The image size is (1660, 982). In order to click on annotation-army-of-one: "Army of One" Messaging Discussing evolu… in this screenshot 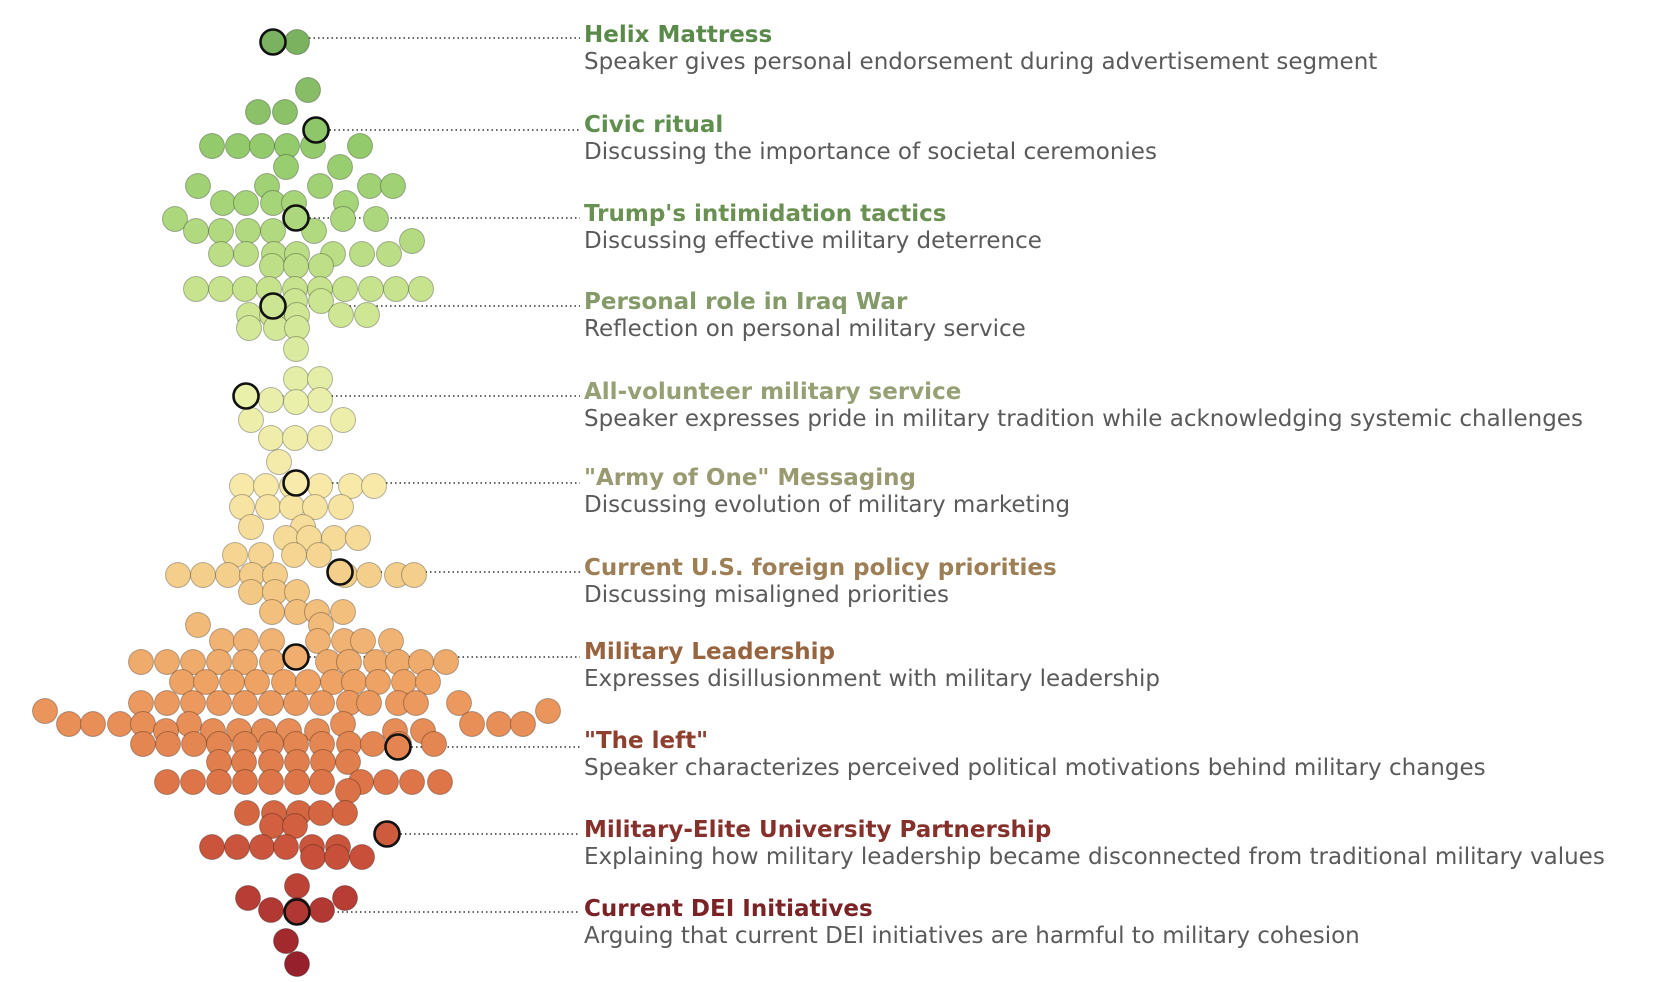, I will do `click(827, 492)`.